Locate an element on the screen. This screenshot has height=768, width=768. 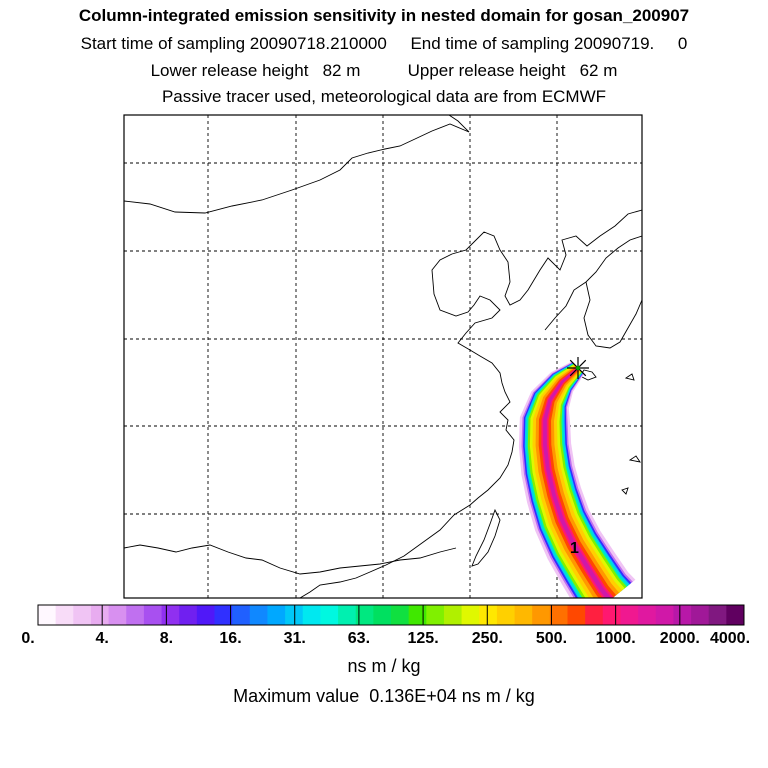
sensitivity-plume is located at coordinates (577, 479).